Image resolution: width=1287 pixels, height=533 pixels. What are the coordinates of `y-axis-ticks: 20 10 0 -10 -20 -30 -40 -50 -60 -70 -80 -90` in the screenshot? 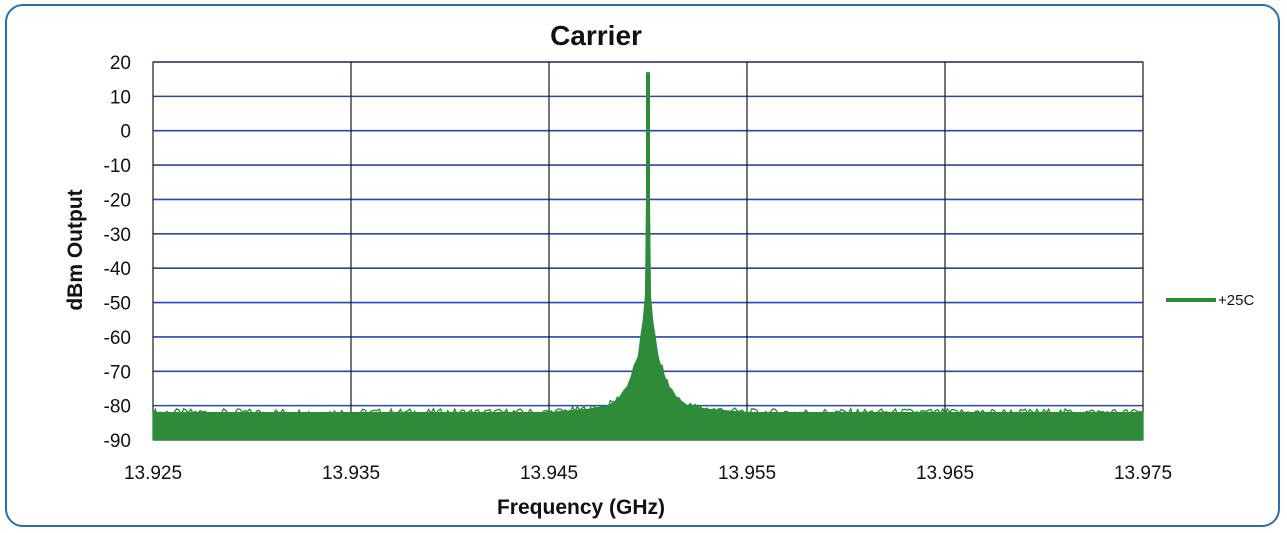 It's located at (117, 252).